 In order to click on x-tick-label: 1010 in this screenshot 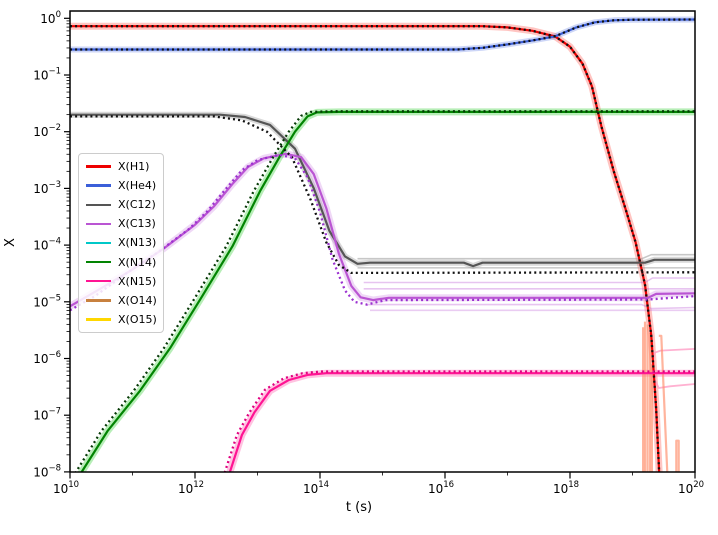, I will do `click(66, 488)`.